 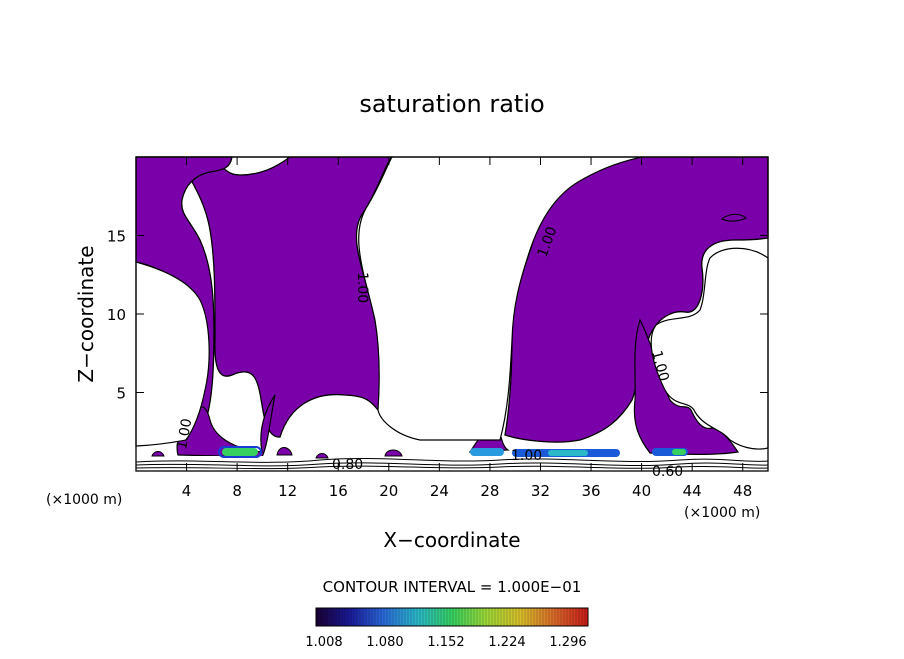 I want to click on white-gap-right, so click(x=709, y=348).